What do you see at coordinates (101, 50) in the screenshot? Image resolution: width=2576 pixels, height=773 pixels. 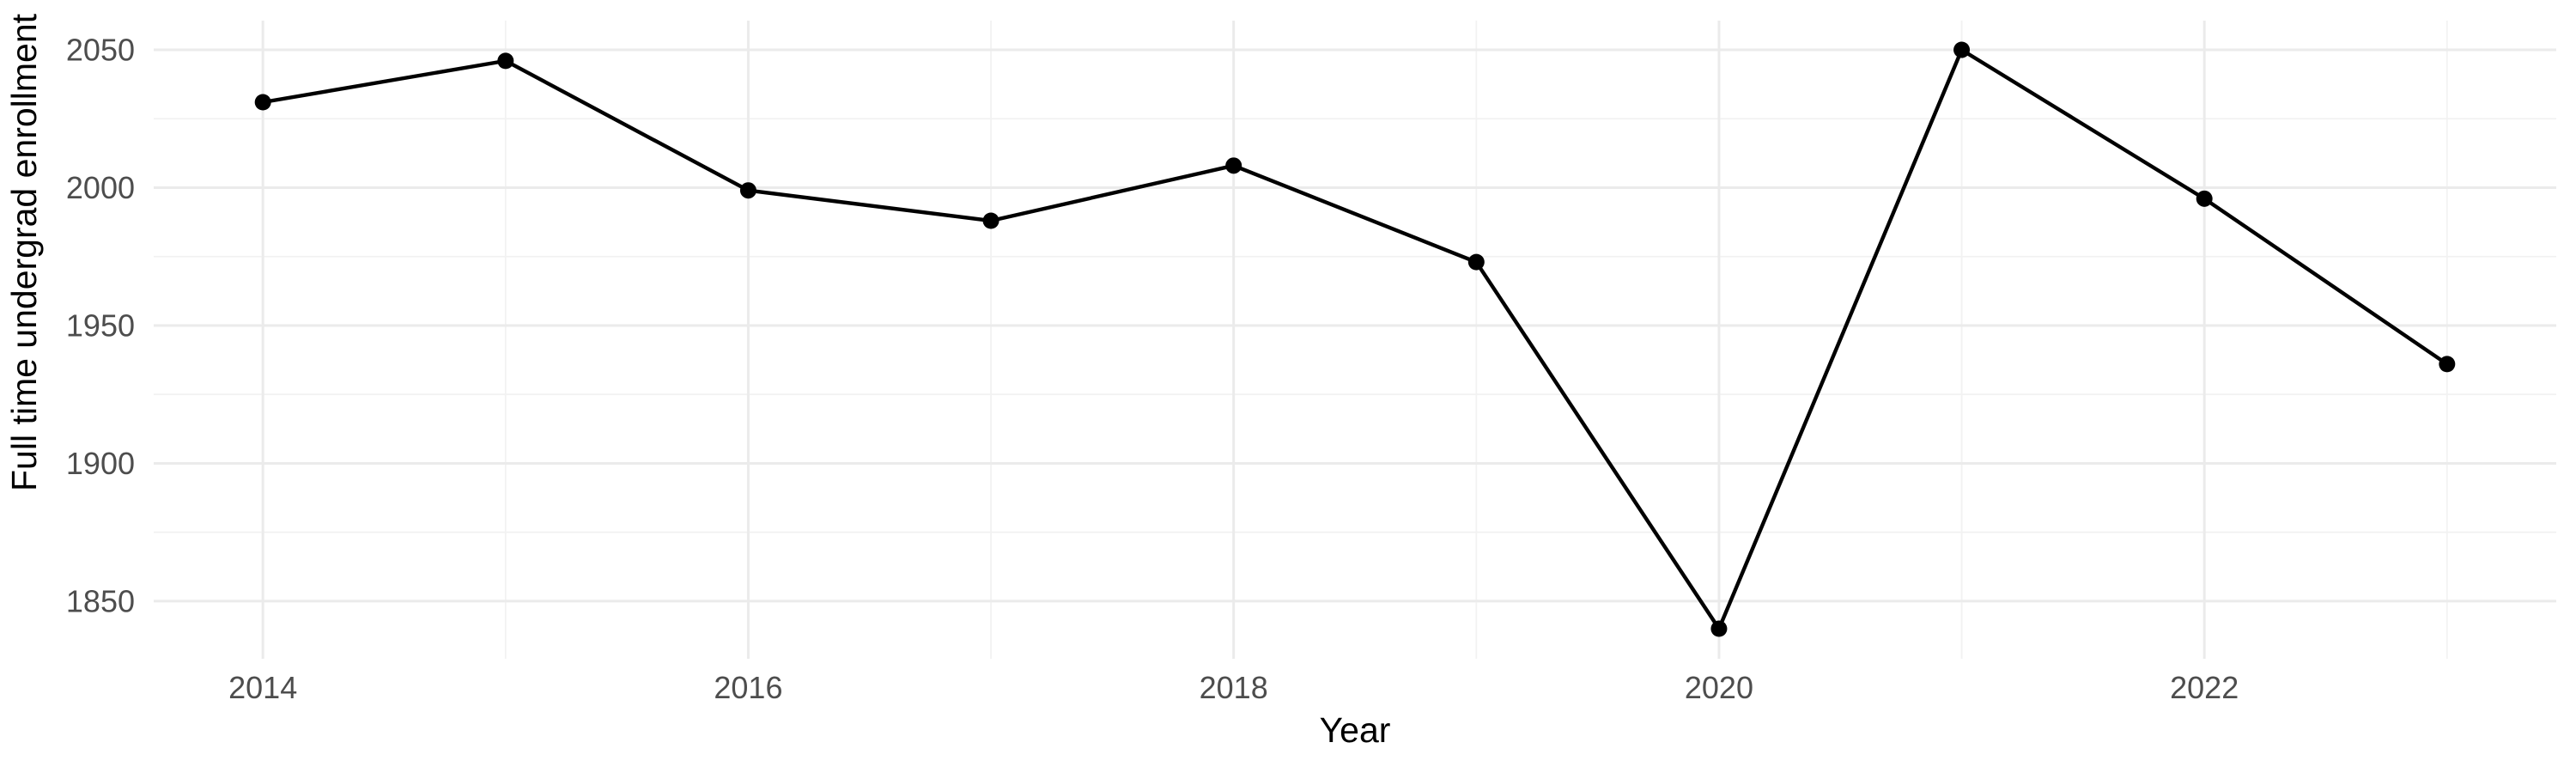 I see `y-tick-label: 2050` at bounding box center [101, 50].